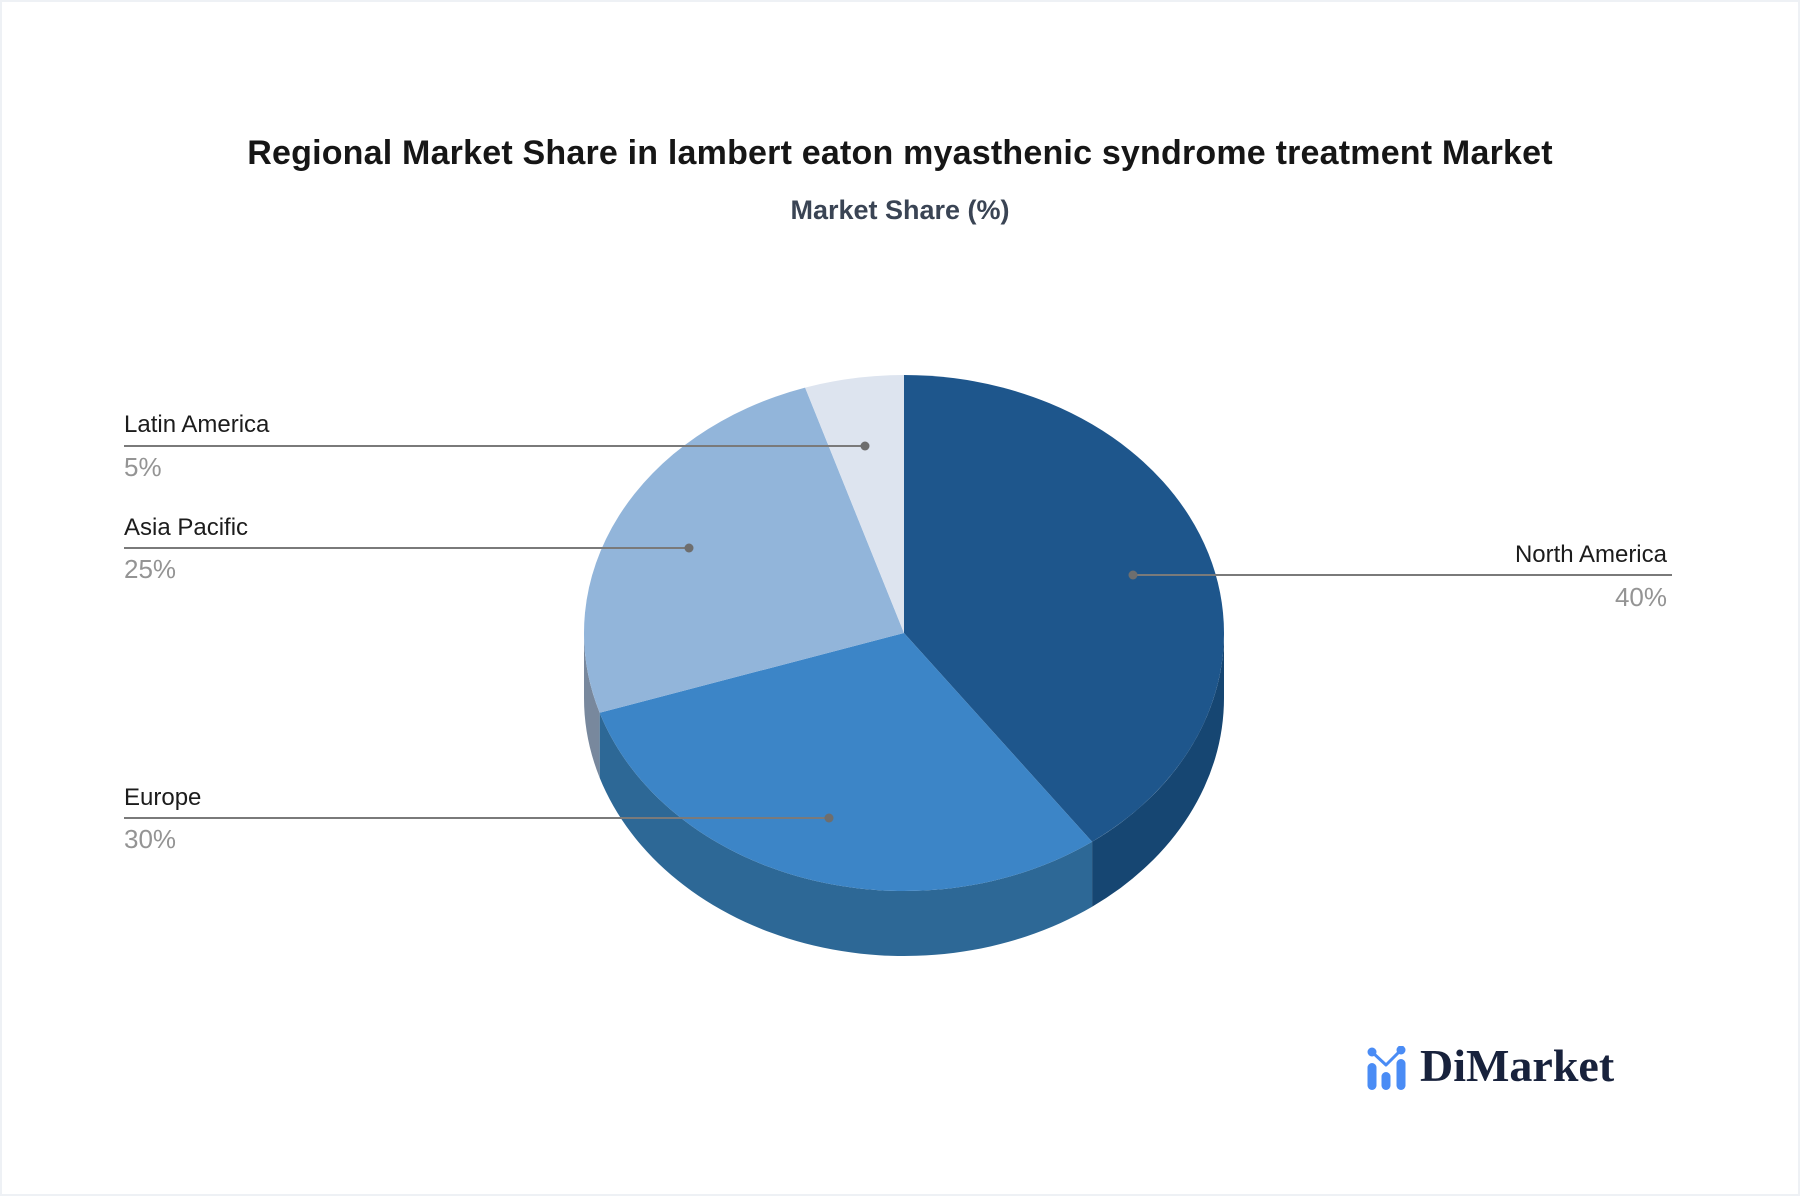  Describe the element at coordinates (1064, 608) in the screenshot. I see `pie-slice-north-america` at that location.